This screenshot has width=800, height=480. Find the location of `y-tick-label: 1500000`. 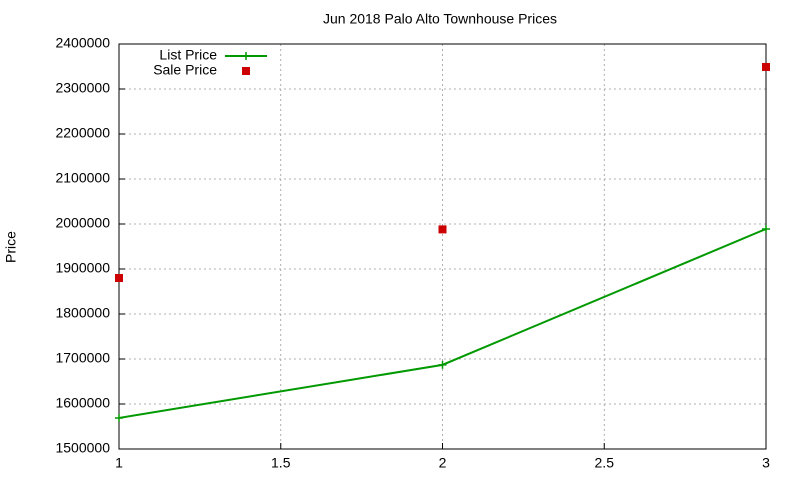

y-tick-label: 1500000 is located at coordinates (82, 448).